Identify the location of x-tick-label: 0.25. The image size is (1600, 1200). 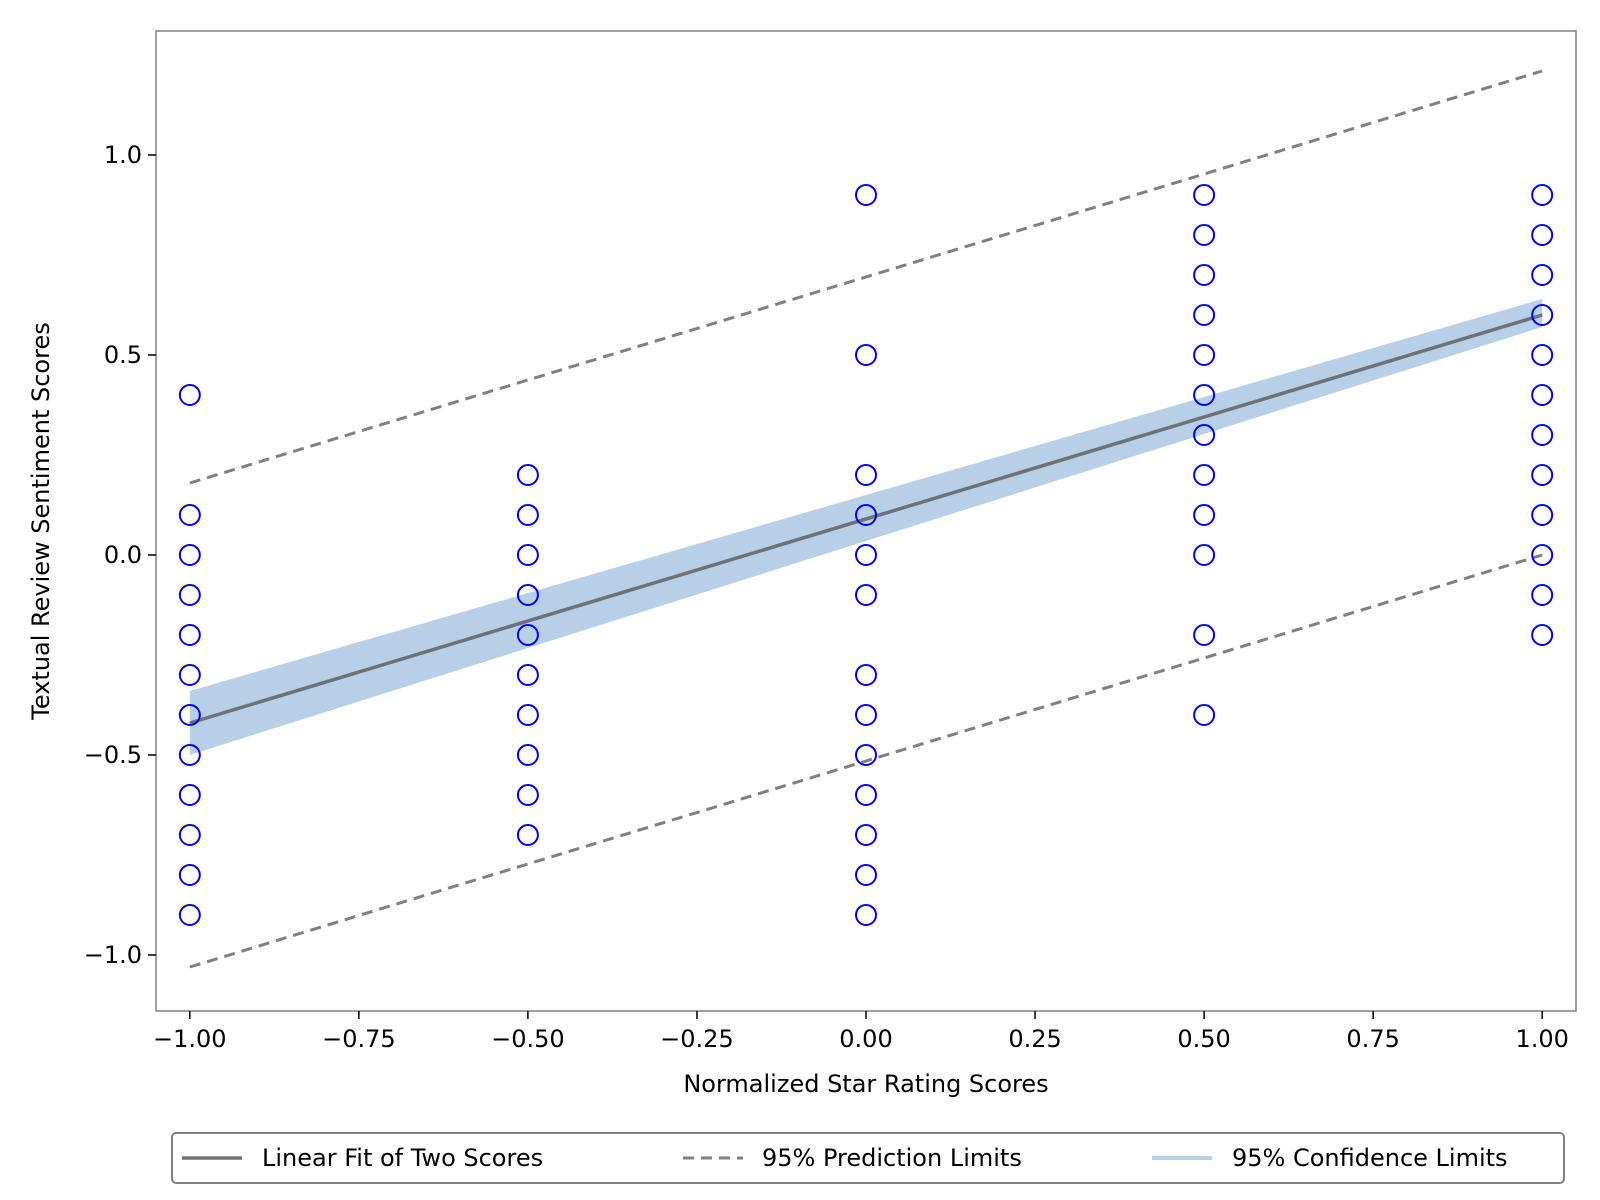
(1034, 1039).